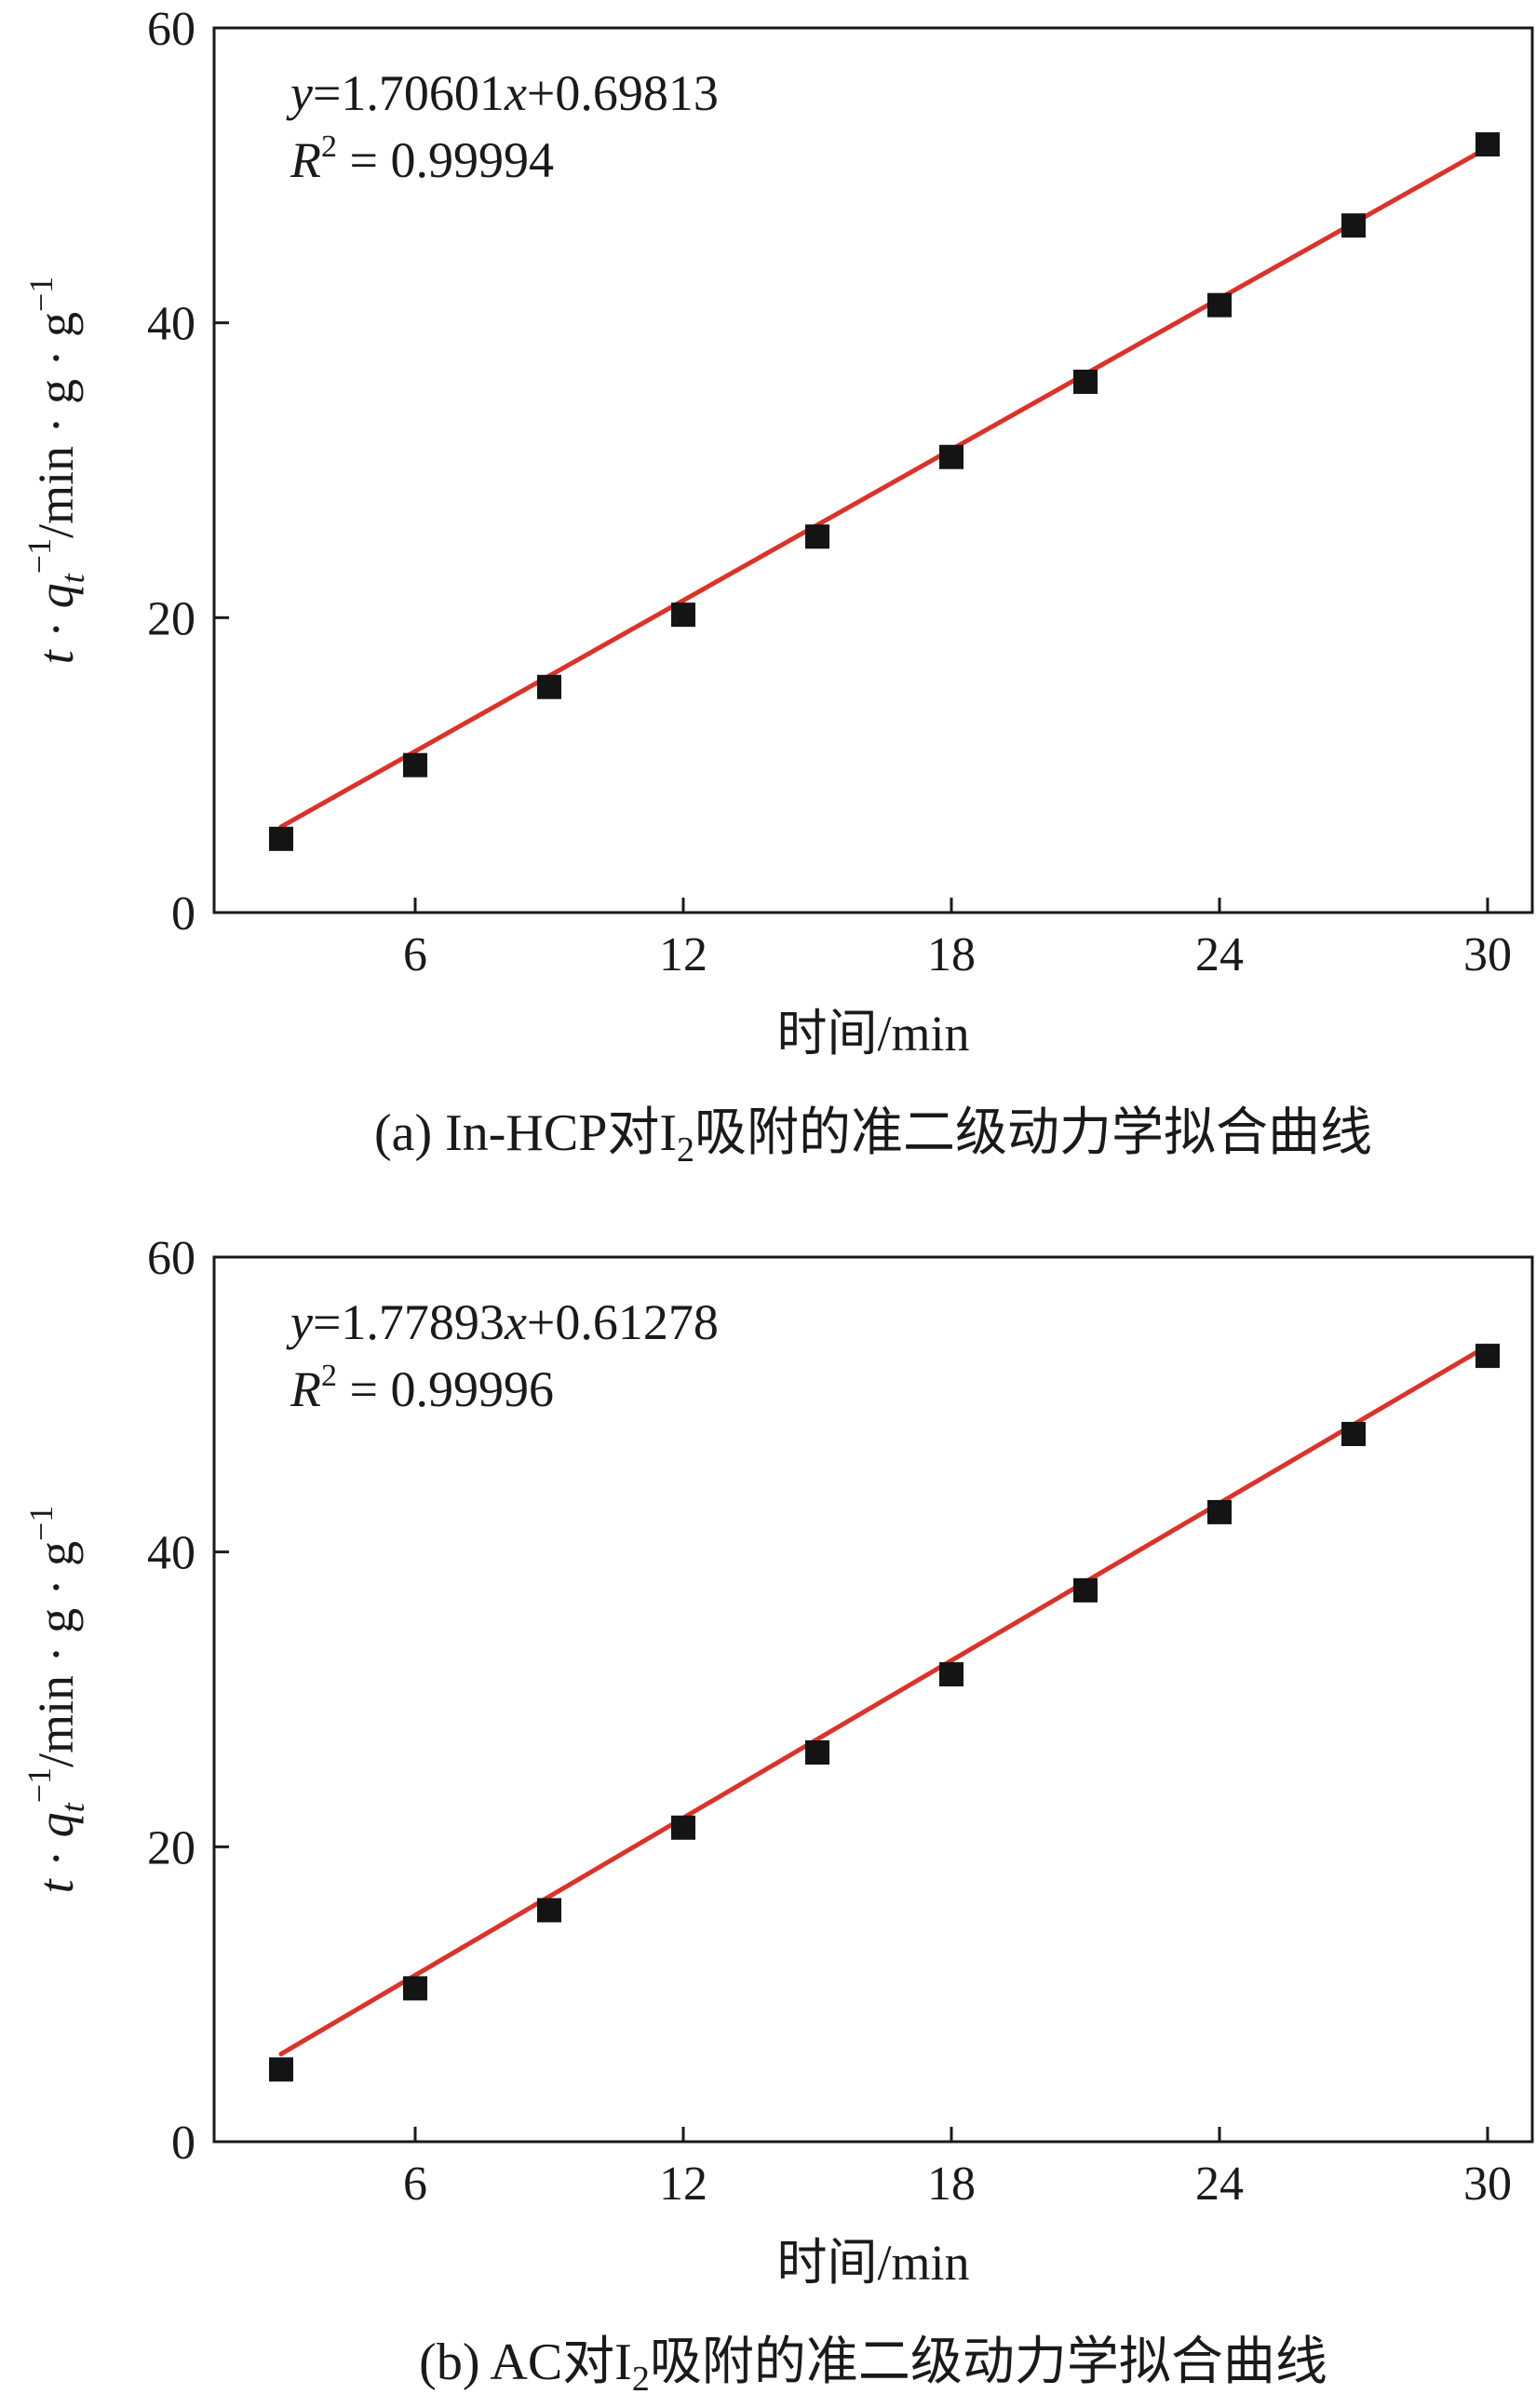 This screenshot has height=2408, width=1536. What do you see at coordinates (422, 1388) in the screenshot?
I see `r-squared: R2 = 0.99996` at bounding box center [422, 1388].